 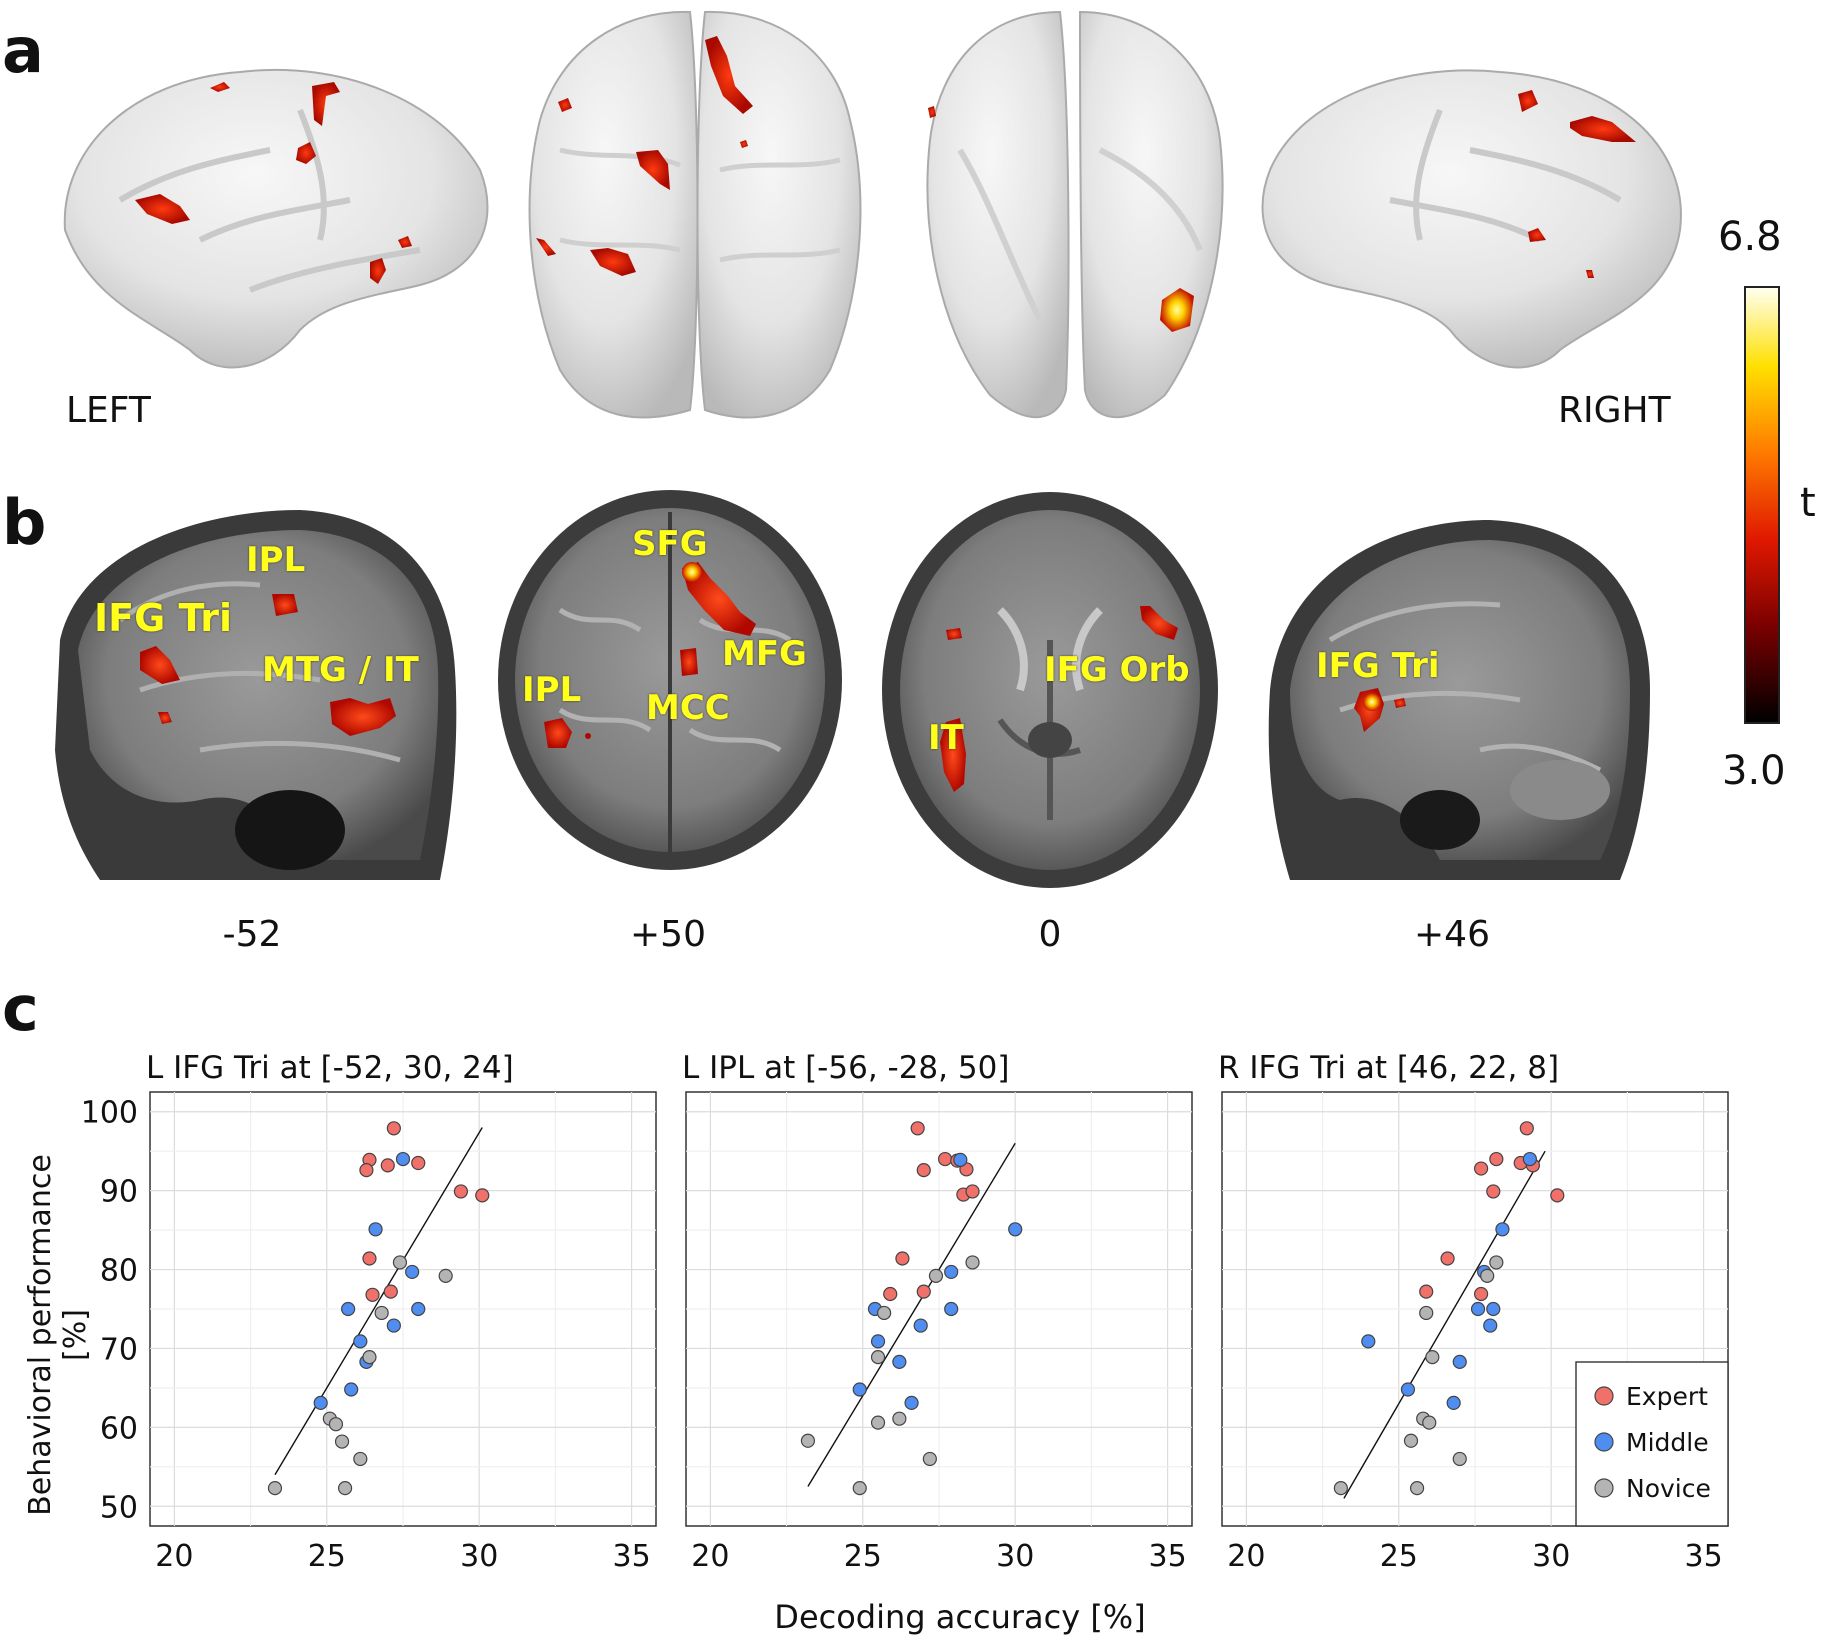 What do you see at coordinates (276, 218) in the screenshot?
I see `left-lateral-surface` at bounding box center [276, 218].